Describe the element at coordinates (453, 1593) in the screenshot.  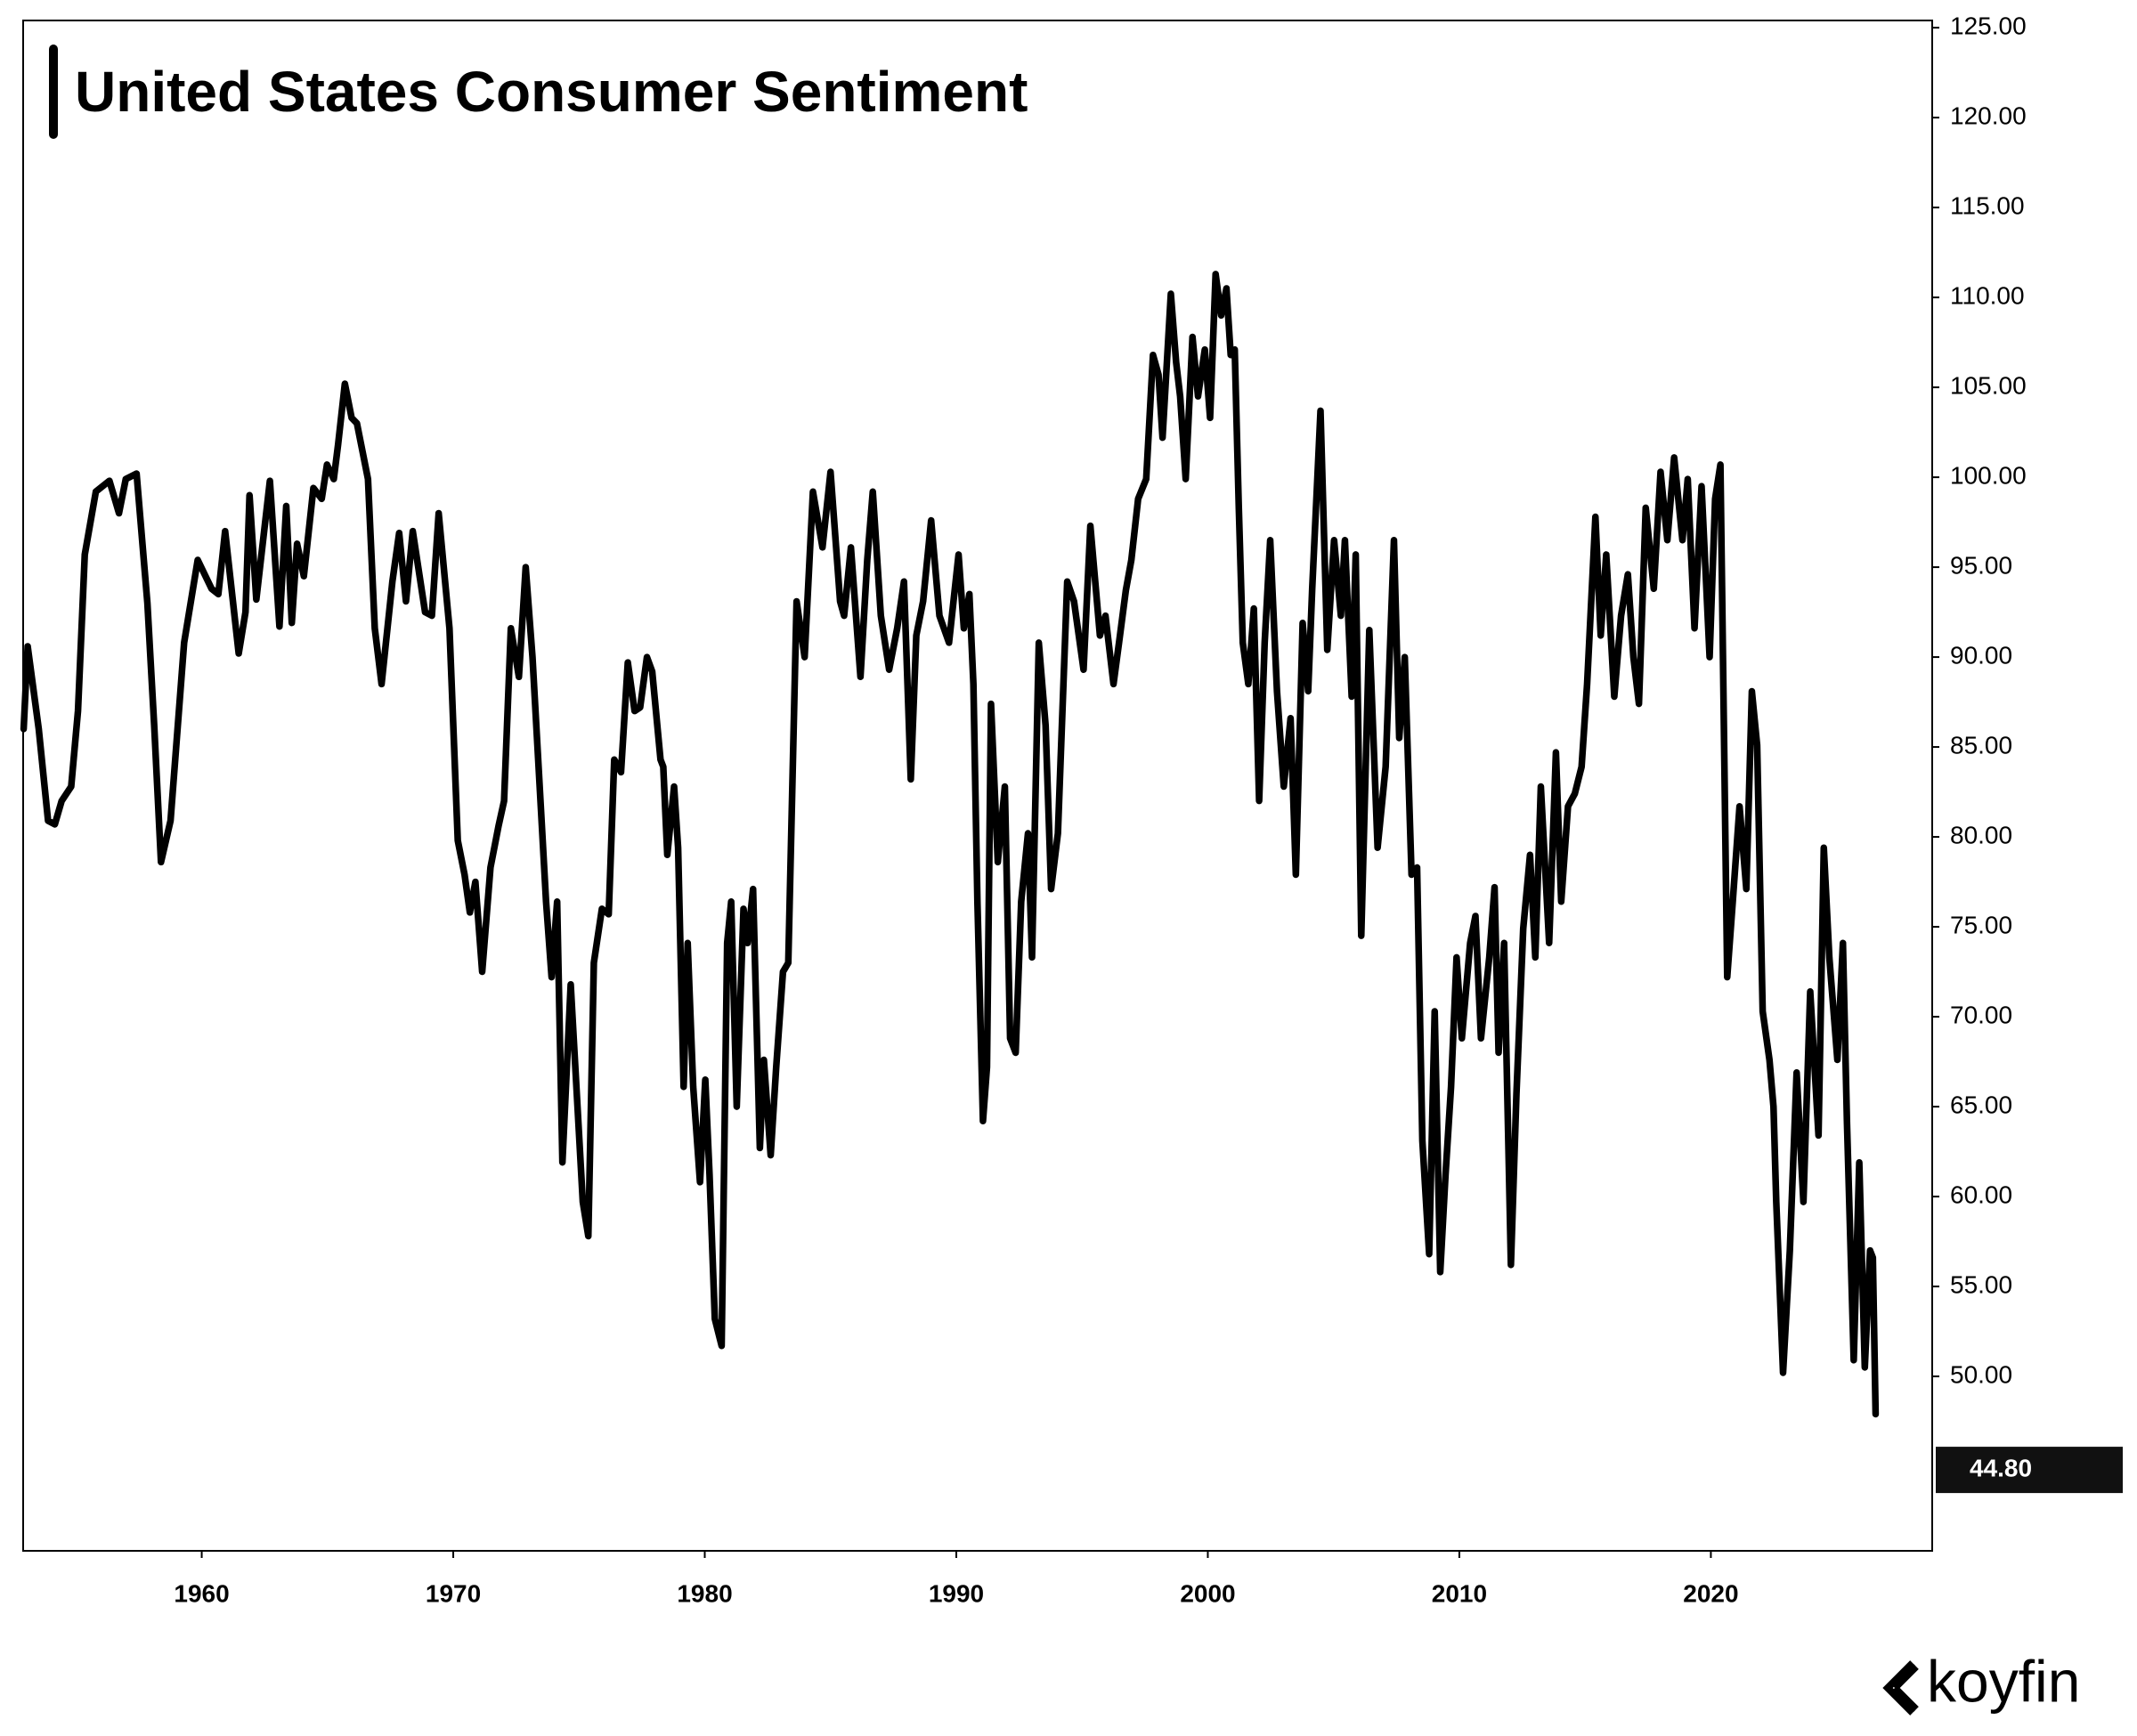
I see `x-tick-label: 1970` at that location.